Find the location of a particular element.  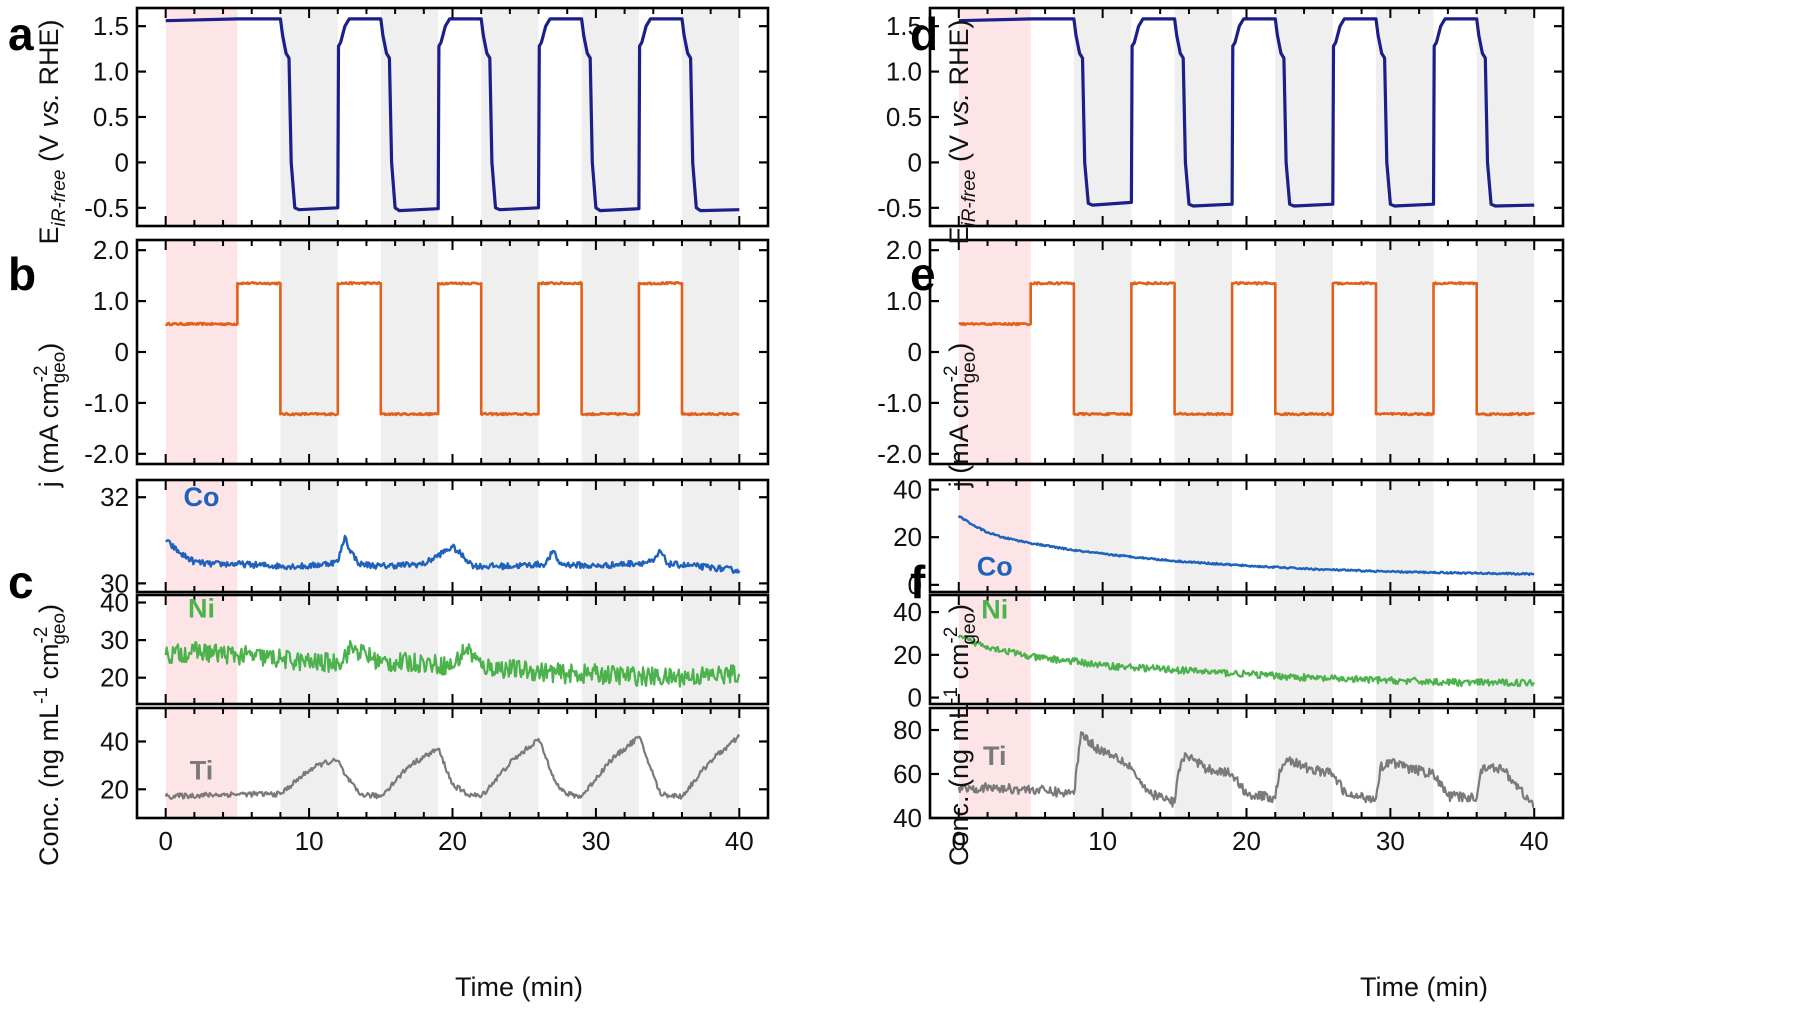

ylabel-current-right: j (mA cm-2geo) is located at coordinates (960, 416).